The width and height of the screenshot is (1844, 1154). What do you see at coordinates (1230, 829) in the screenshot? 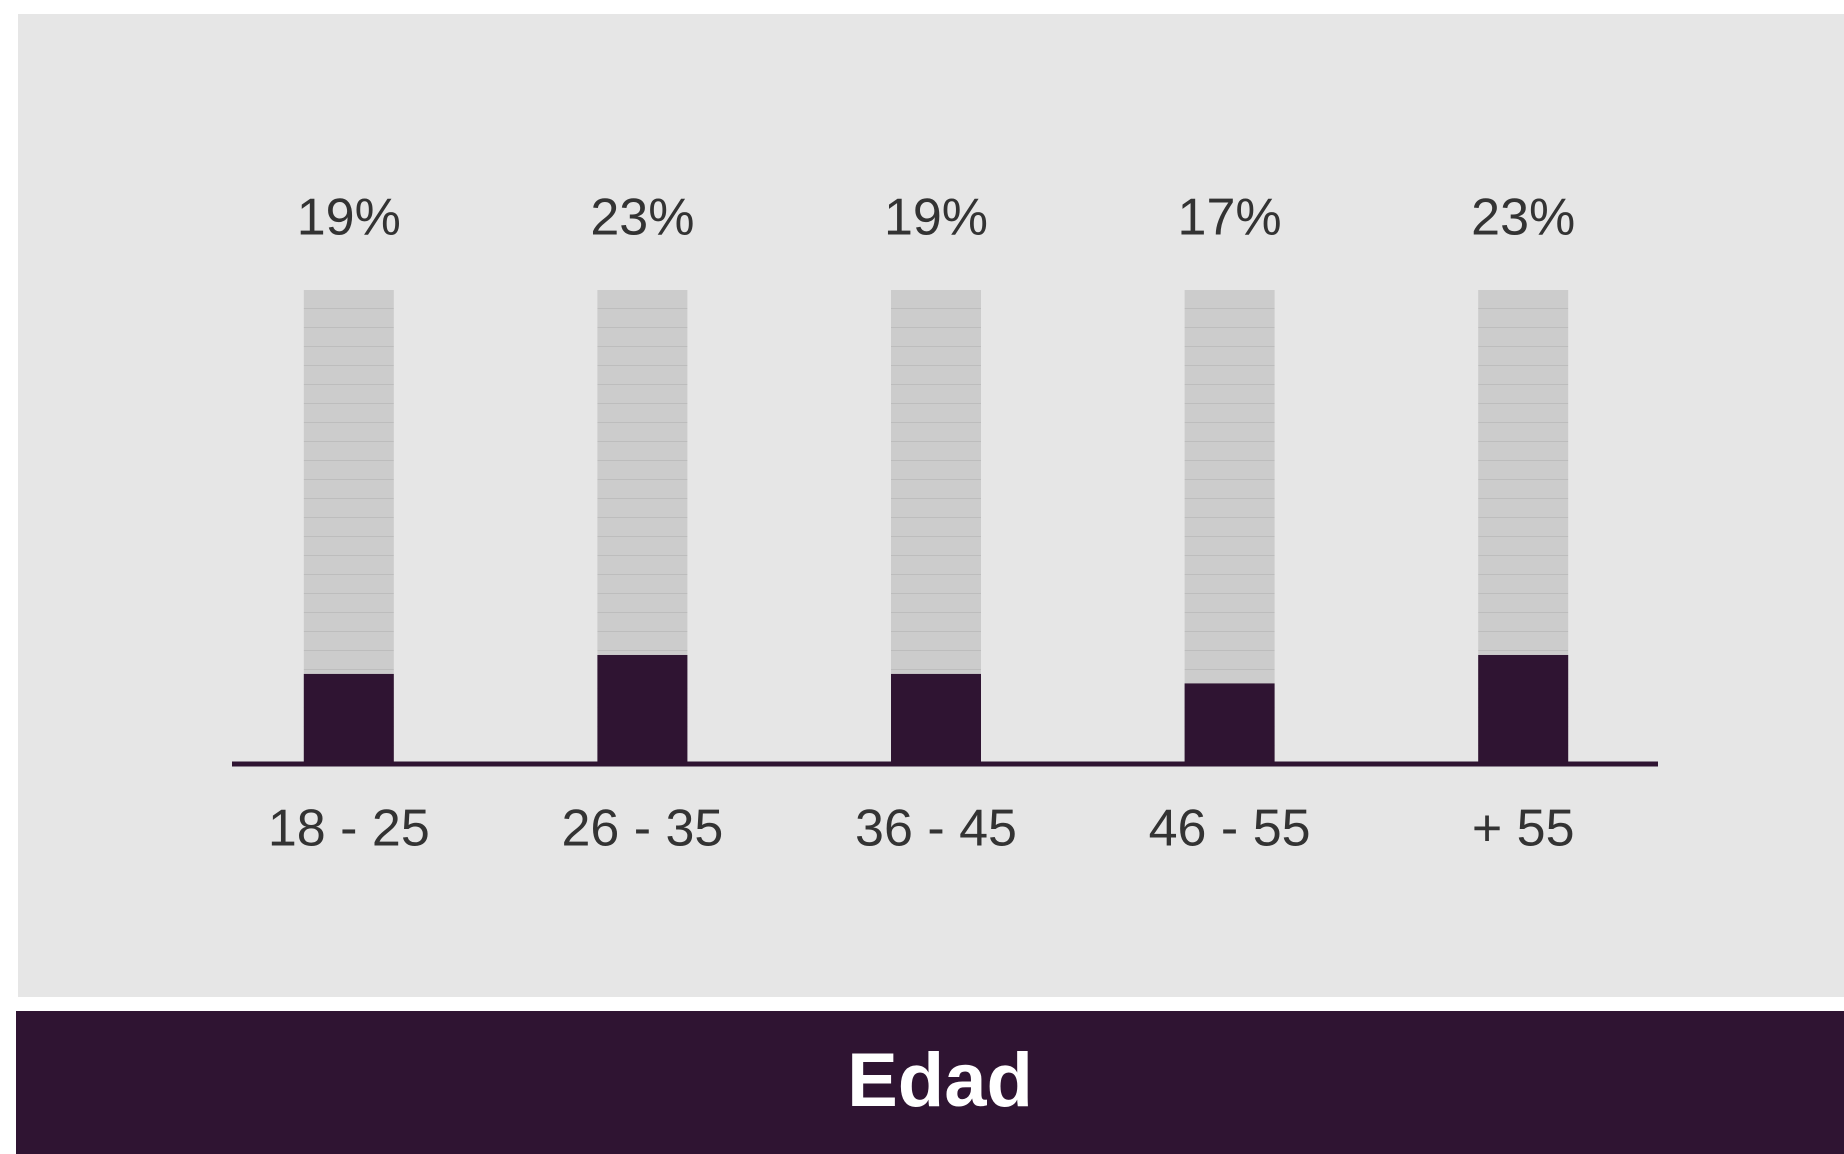
I see `x-tick-label: 46 - 55` at bounding box center [1230, 829].